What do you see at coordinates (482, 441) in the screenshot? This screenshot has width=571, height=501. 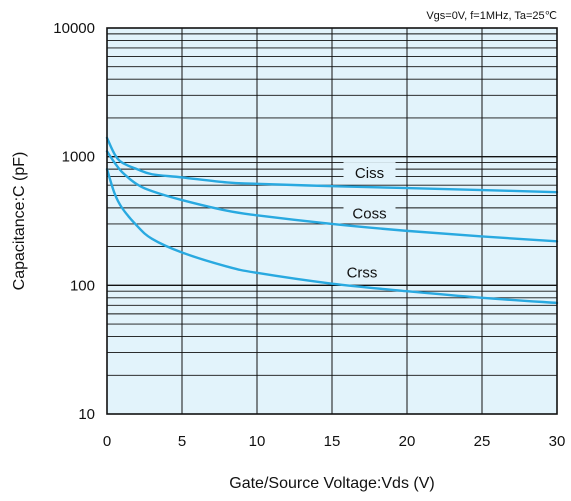 I see `x-tick-label: 25` at bounding box center [482, 441].